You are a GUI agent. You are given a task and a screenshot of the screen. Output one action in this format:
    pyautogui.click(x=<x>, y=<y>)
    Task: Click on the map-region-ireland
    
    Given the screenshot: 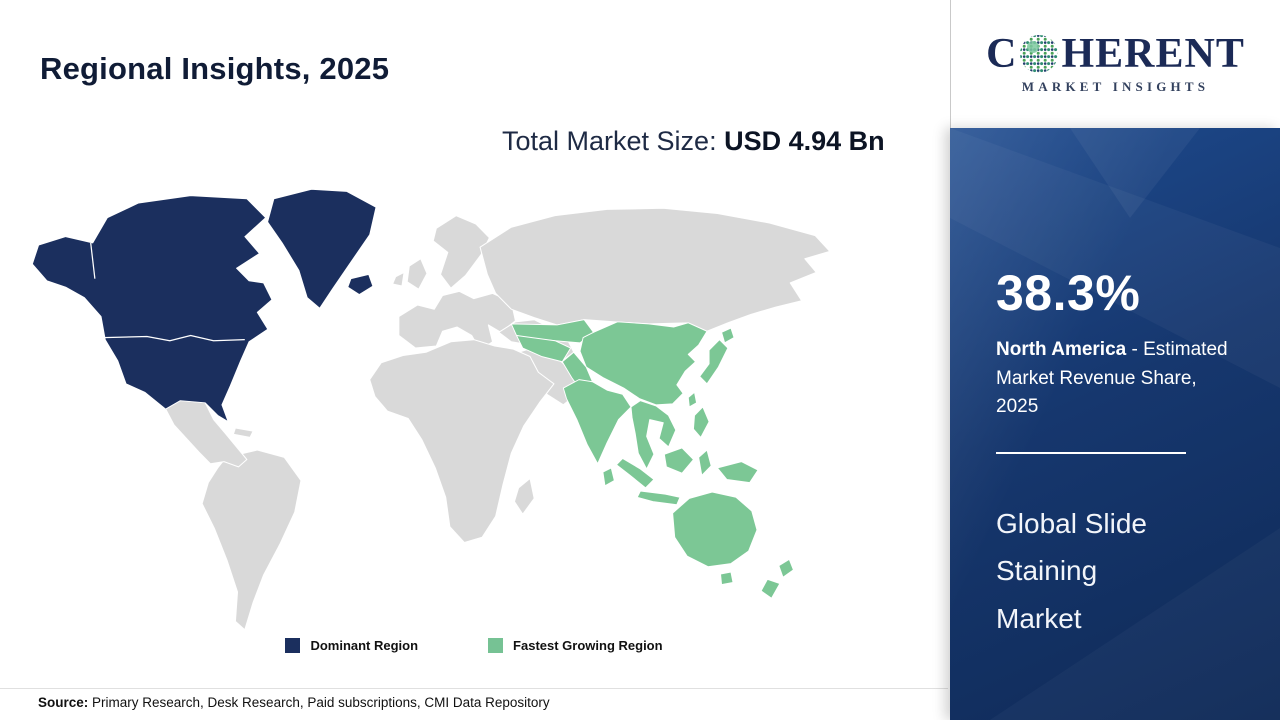 What is the action you would take?
    pyautogui.click(x=398, y=279)
    